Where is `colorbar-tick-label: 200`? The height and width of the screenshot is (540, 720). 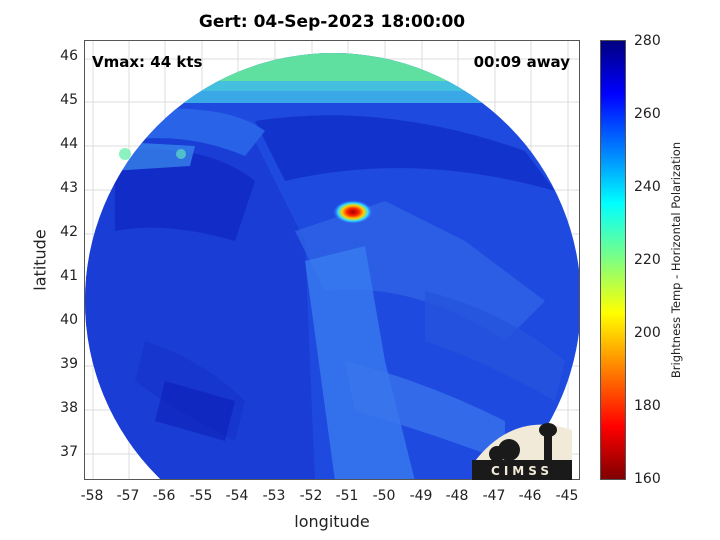 colorbar-tick-label: 200 is located at coordinates (647, 333).